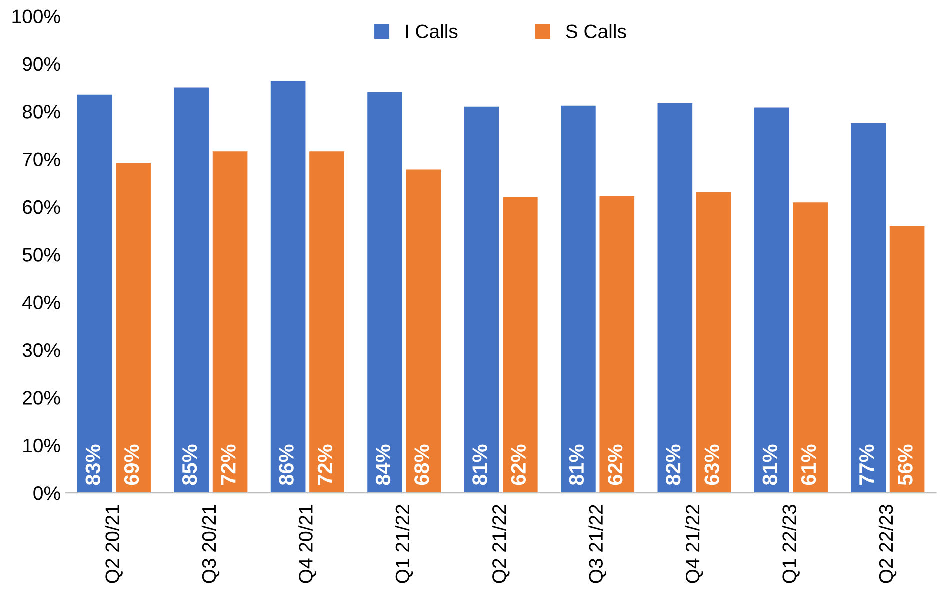 This screenshot has width=941, height=602. What do you see at coordinates (47, 493) in the screenshot?
I see `y-tick-label: 0%` at bounding box center [47, 493].